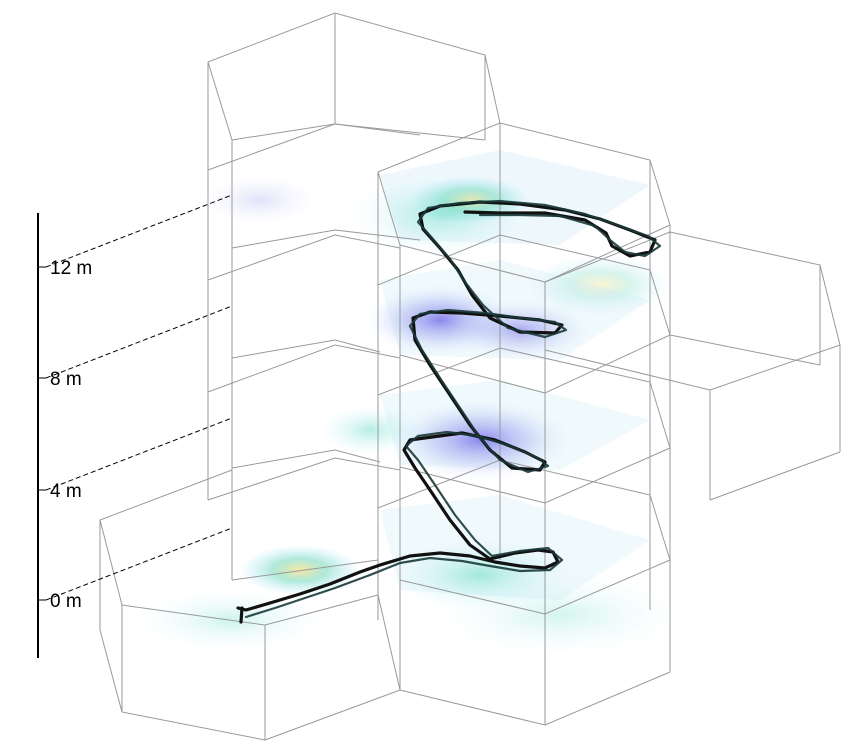 This screenshot has height=755, width=868. I want to click on height-scale: 0 m 4 m 8 m 12 m, so click(135, 426).